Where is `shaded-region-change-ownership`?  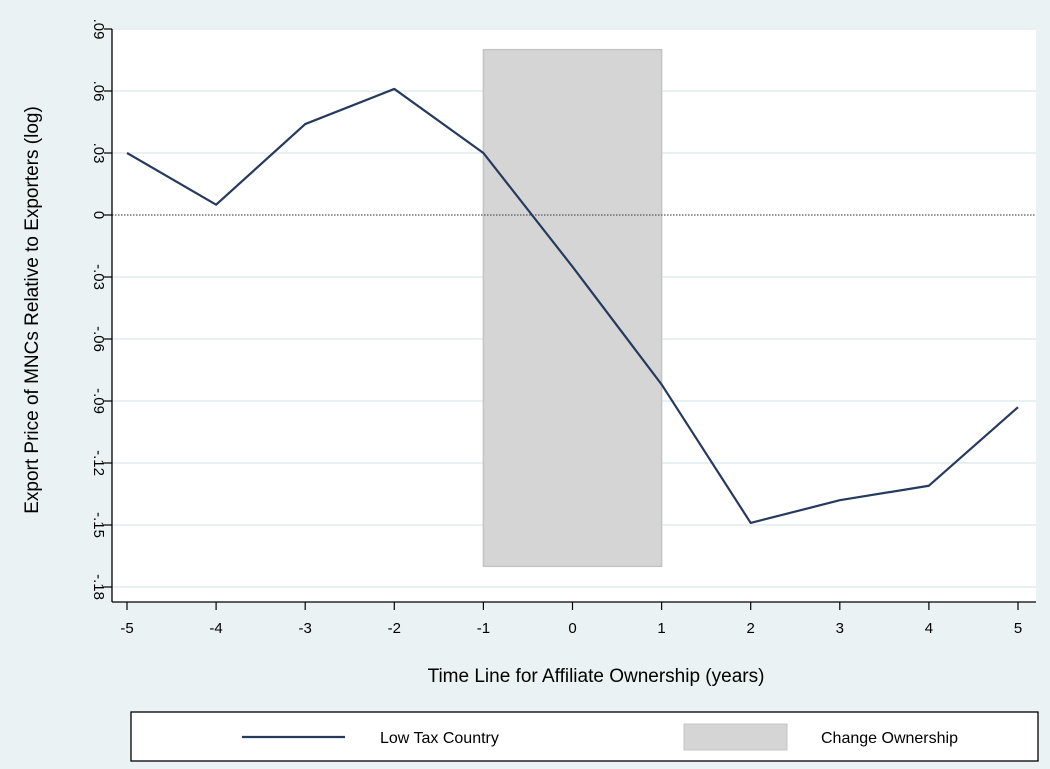 shaded-region-change-ownership is located at coordinates (572, 308).